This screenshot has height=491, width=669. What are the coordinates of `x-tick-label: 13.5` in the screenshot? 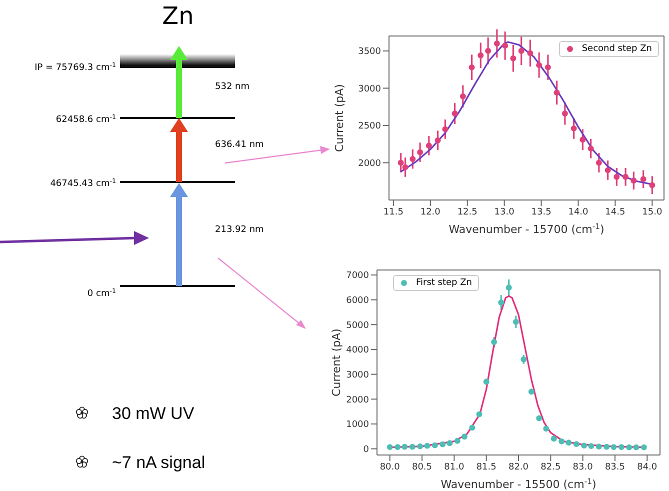 It's located at (541, 212).